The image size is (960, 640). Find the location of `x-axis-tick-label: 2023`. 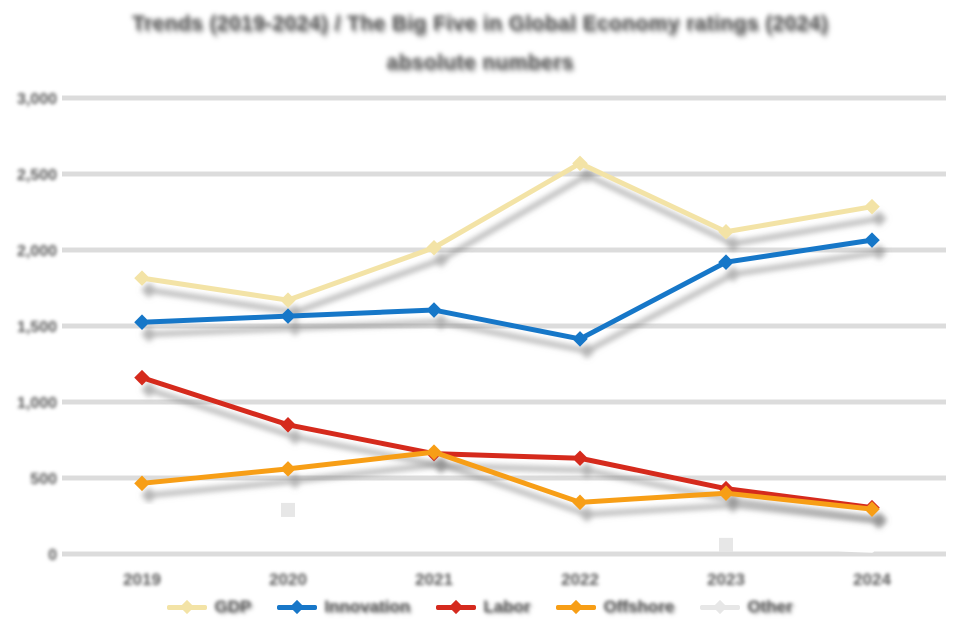

x-axis-tick-label: 2023 is located at coordinates (726, 579).